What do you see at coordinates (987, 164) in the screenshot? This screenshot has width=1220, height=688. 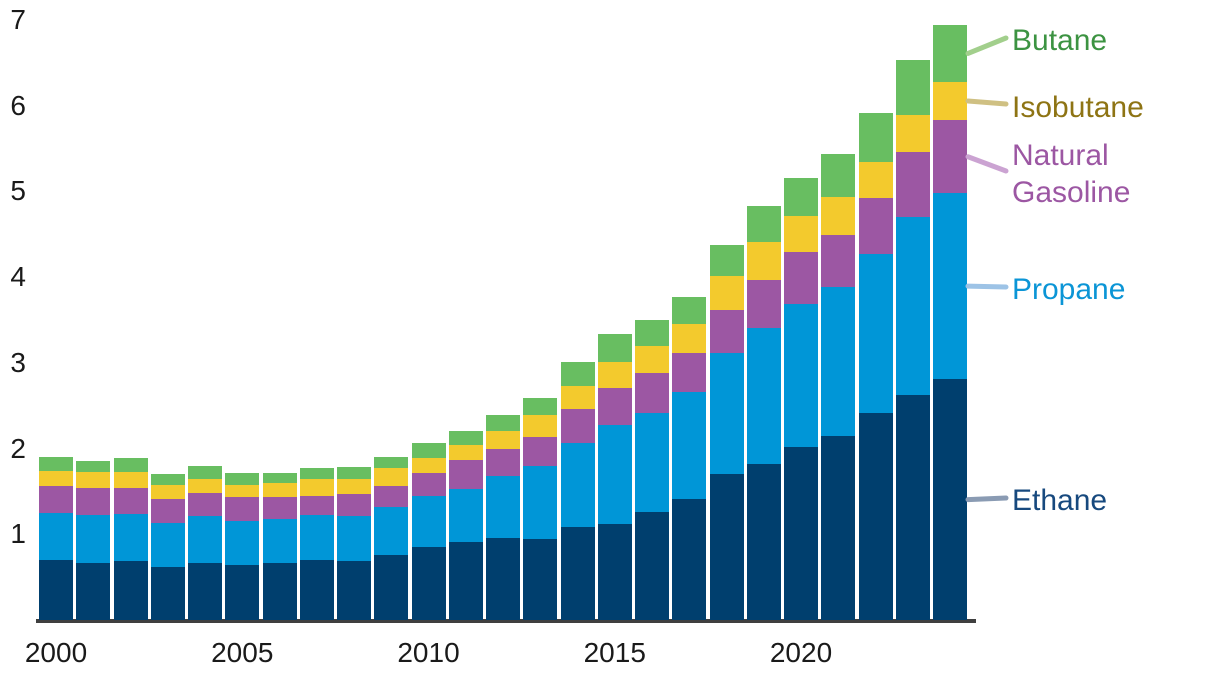 I see `legend-connector-natural-gasoline` at bounding box center [987, 164].